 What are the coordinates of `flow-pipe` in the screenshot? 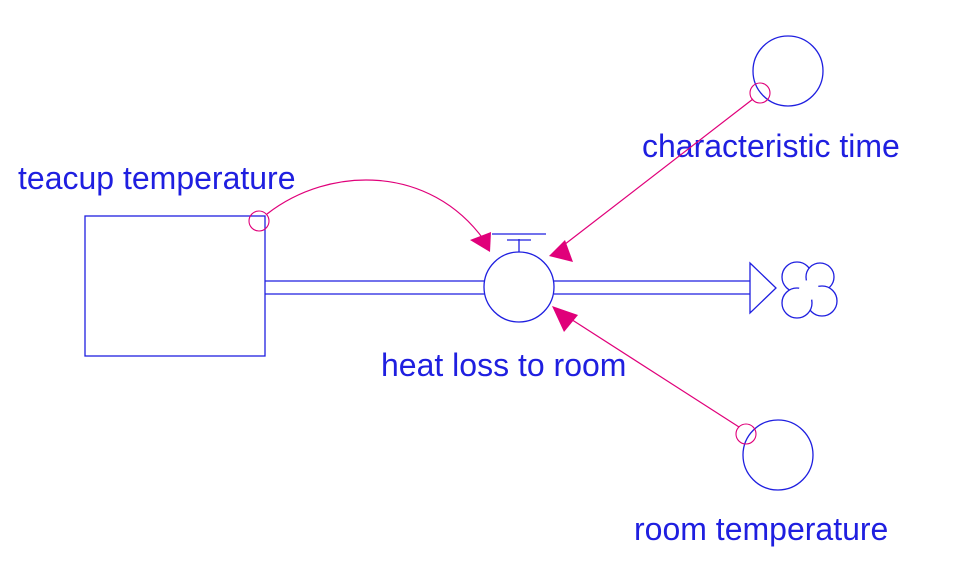 It's located at (507, 287).